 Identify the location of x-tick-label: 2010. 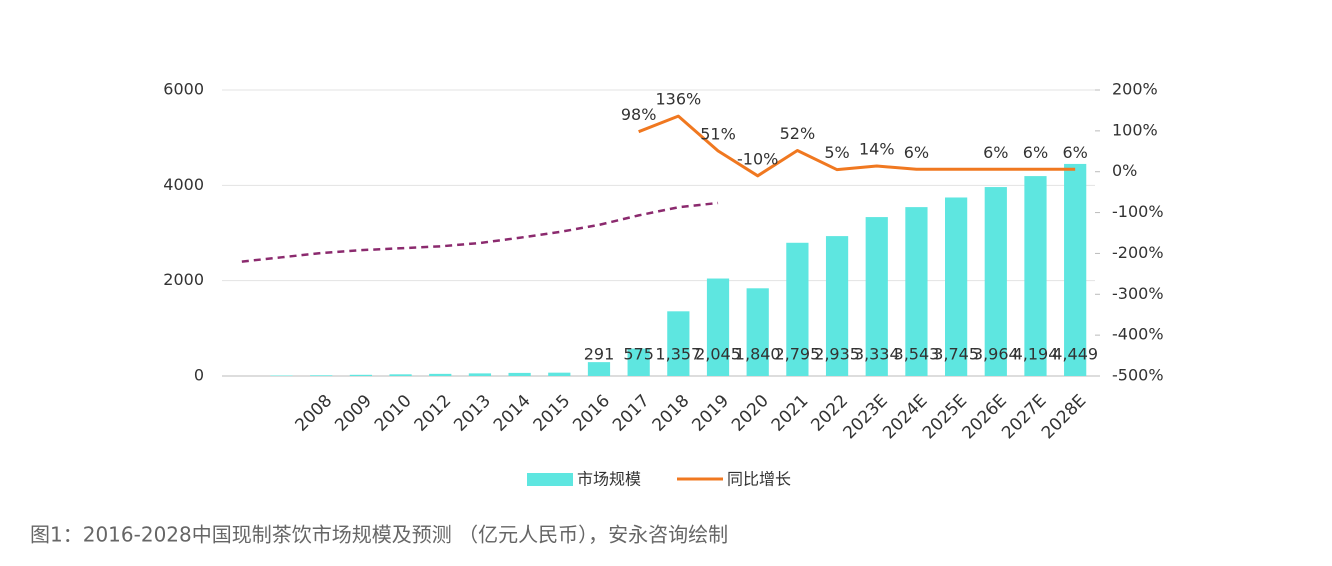
(393, 413).